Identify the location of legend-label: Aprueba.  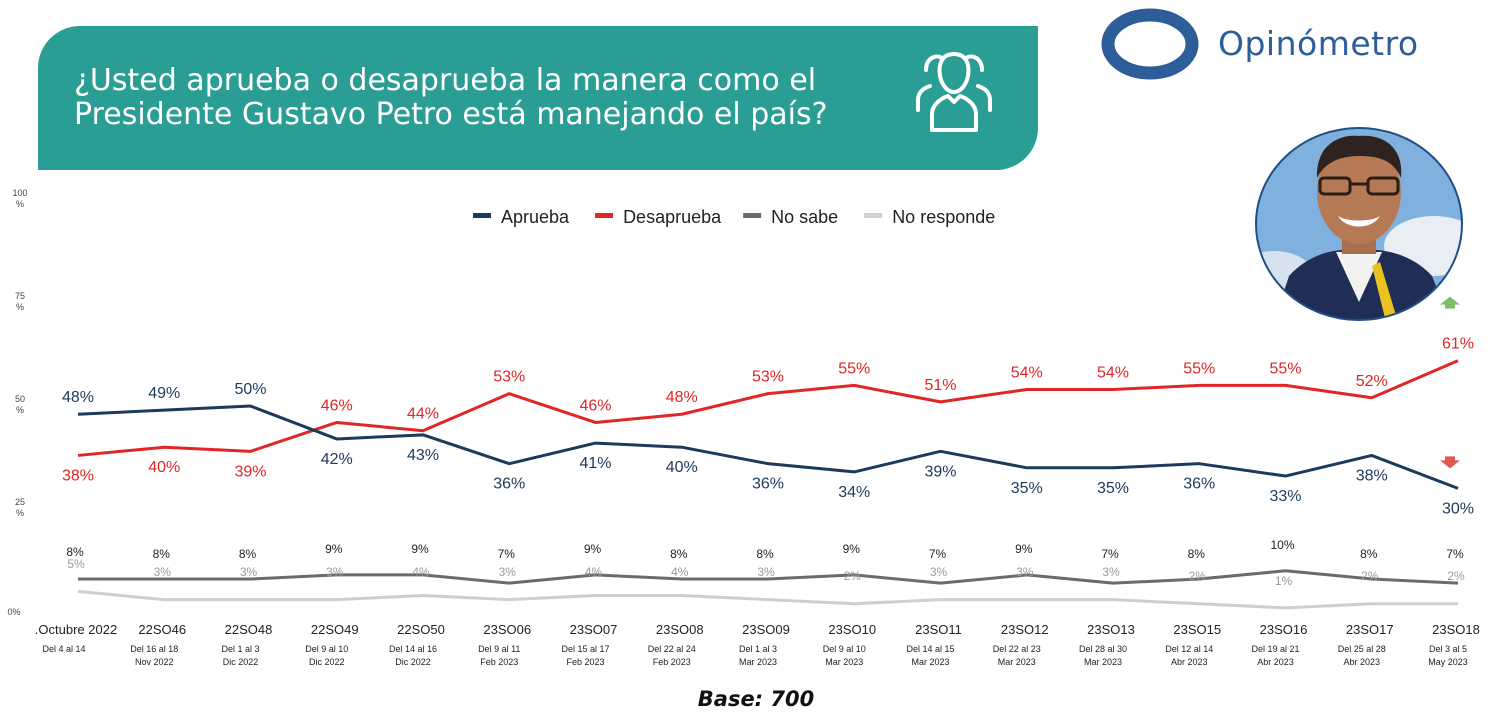
(535, 217).